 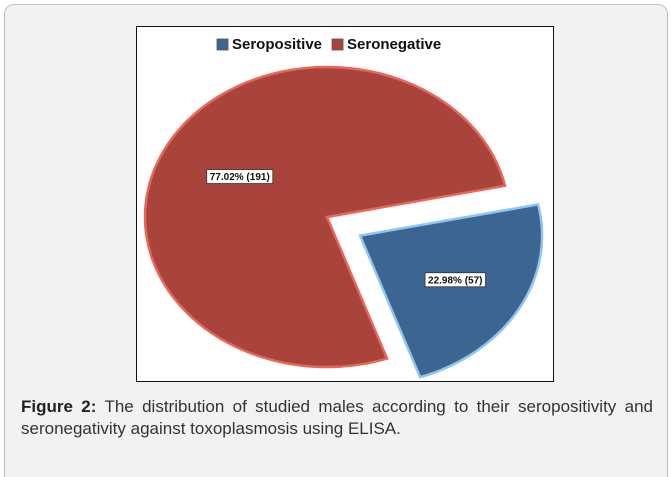 I want to click on legend-label: Seronegative, so click(x=394, y=44).